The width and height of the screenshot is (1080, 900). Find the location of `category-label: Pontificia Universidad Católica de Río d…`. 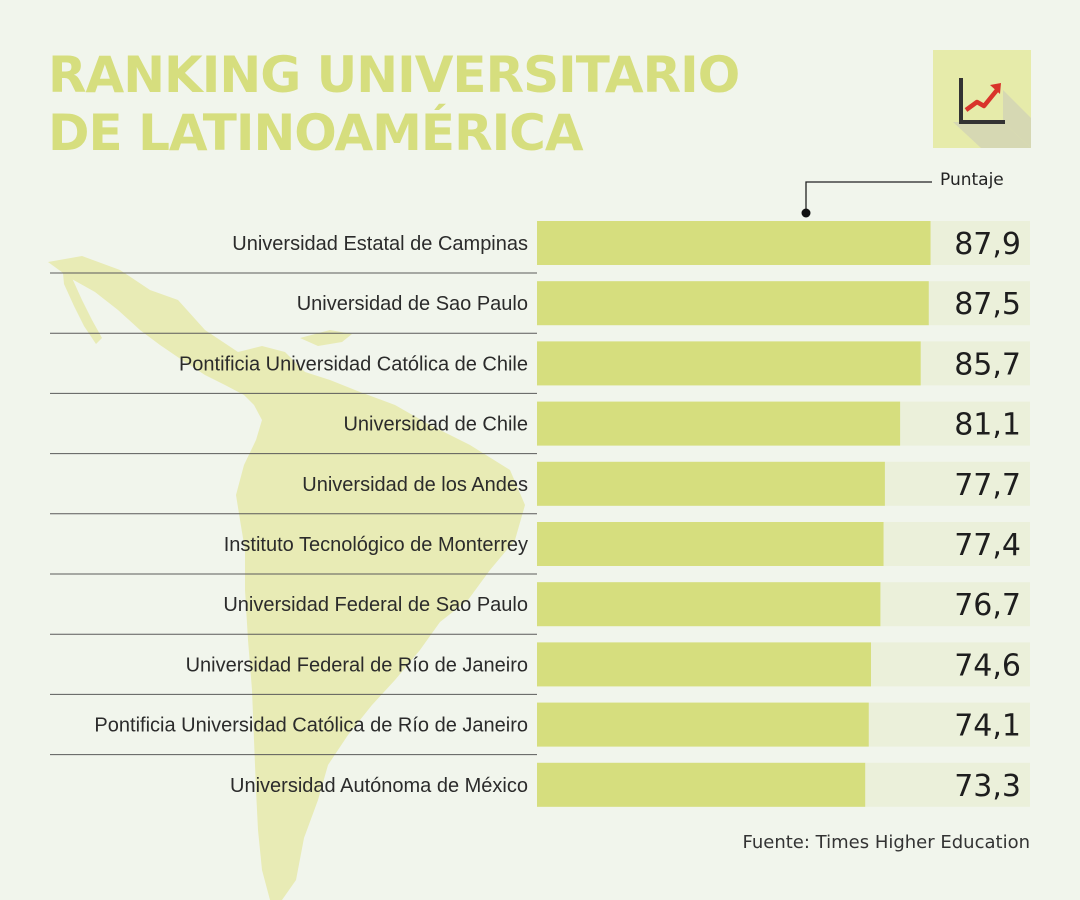

category-label: Pontificia Universidad Católica de Río d… is located at coordinates (311, 726).